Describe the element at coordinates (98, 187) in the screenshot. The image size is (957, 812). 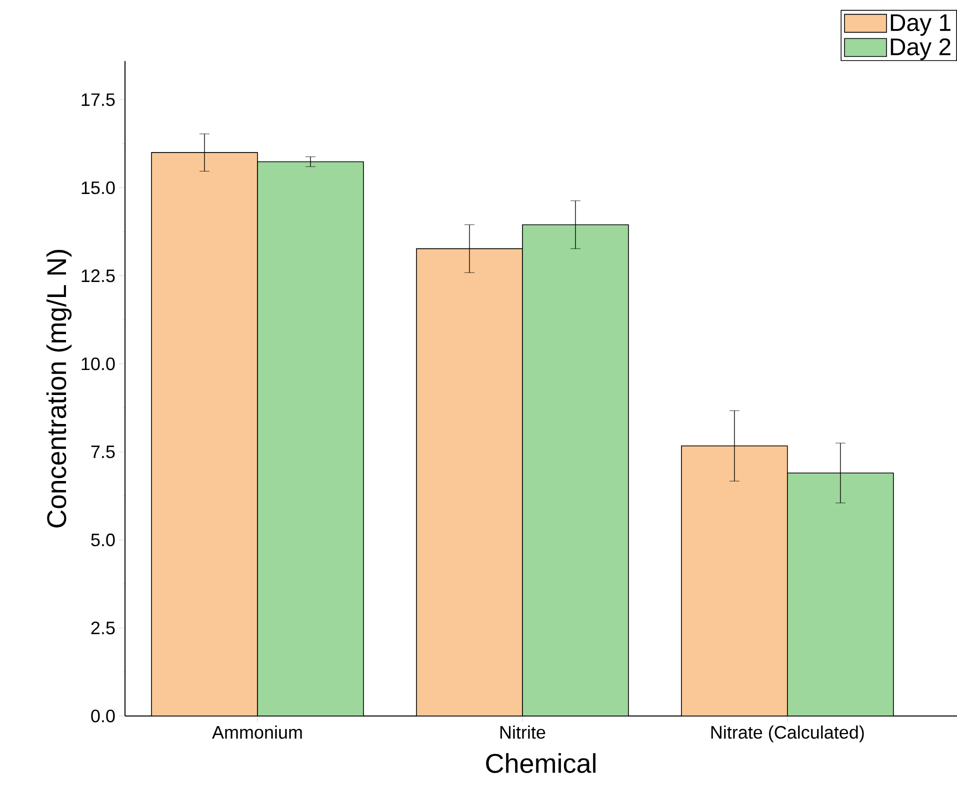
I see `y-tick-label: 15.0` at that location.